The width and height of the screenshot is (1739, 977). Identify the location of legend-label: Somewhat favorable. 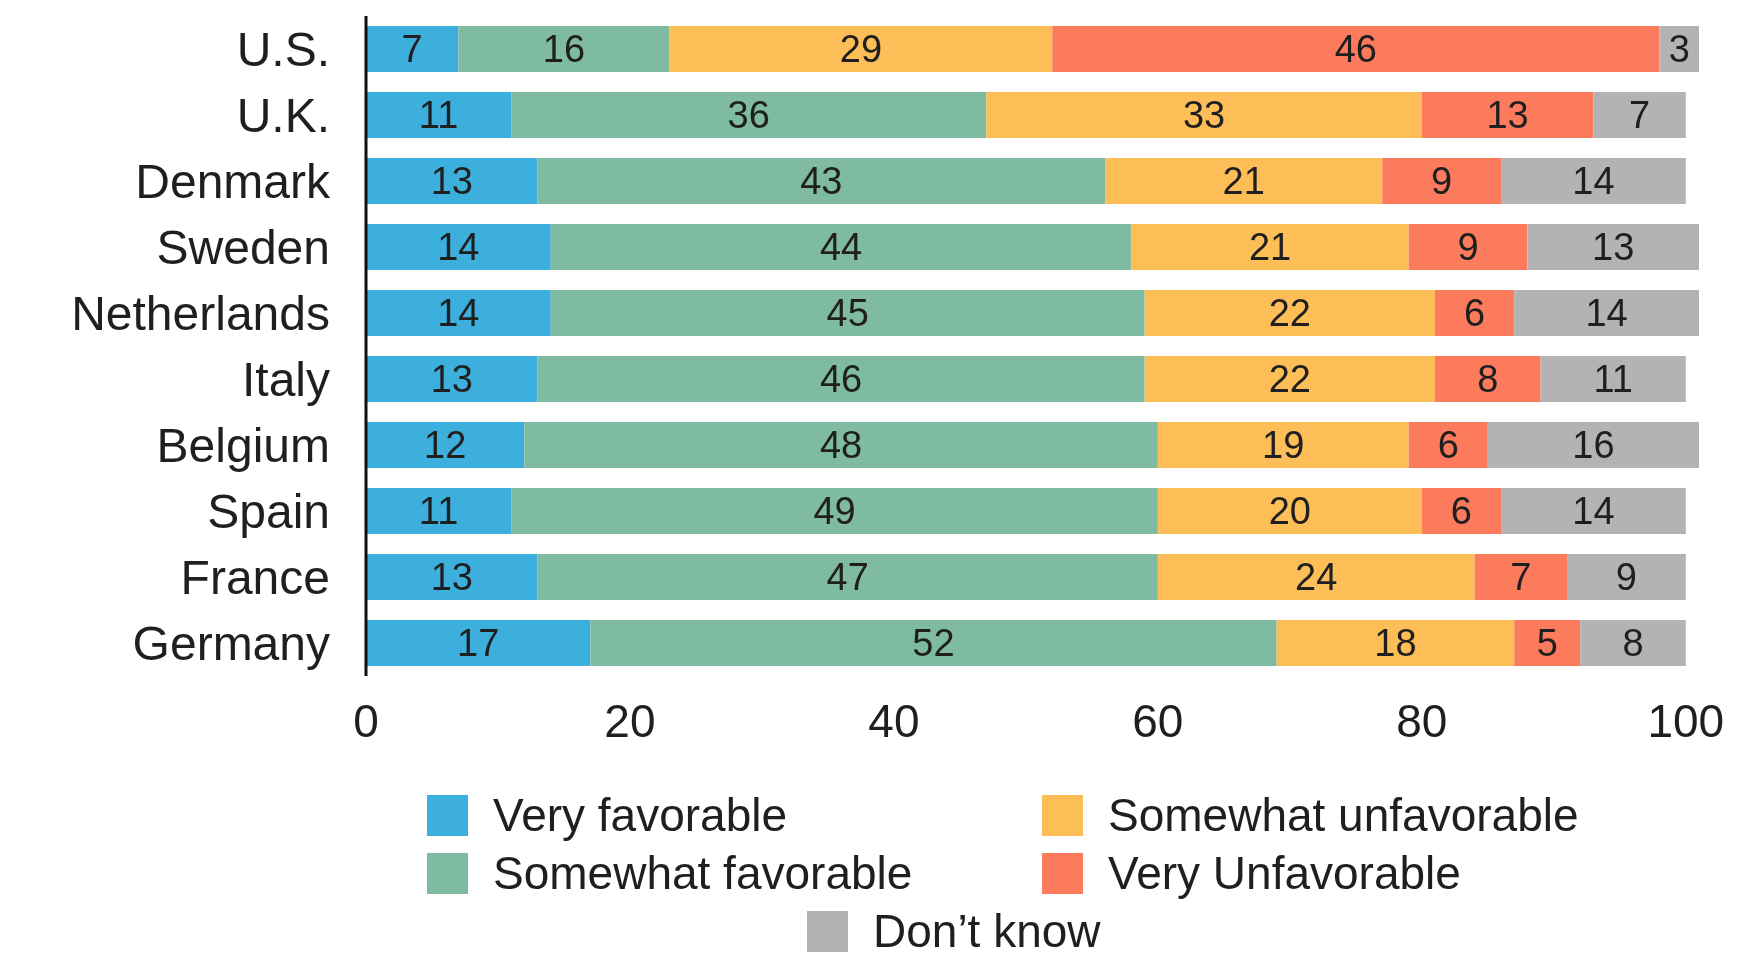
(703, 873).